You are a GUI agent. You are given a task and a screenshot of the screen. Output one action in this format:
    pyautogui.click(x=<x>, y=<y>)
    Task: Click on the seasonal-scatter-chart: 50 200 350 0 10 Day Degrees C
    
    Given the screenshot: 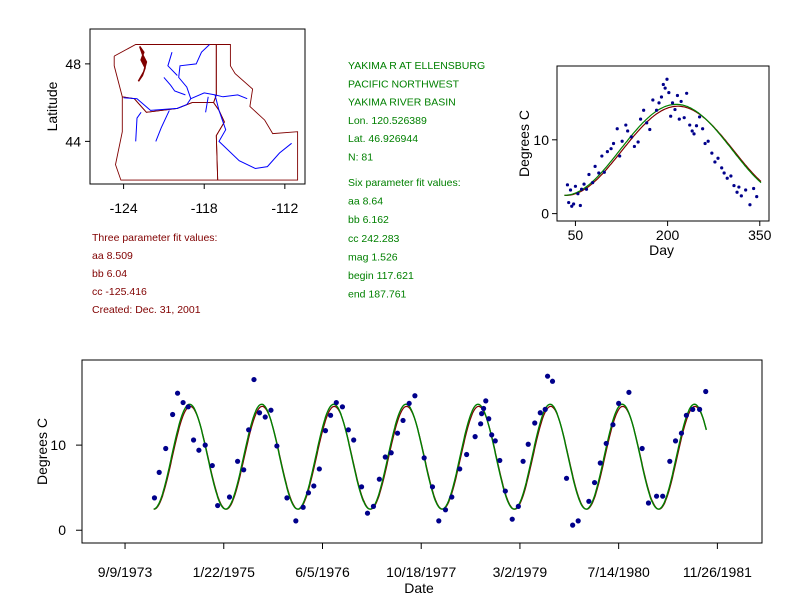 What is the action you would take?
    pyautogui.click(x=644, y=161)
    